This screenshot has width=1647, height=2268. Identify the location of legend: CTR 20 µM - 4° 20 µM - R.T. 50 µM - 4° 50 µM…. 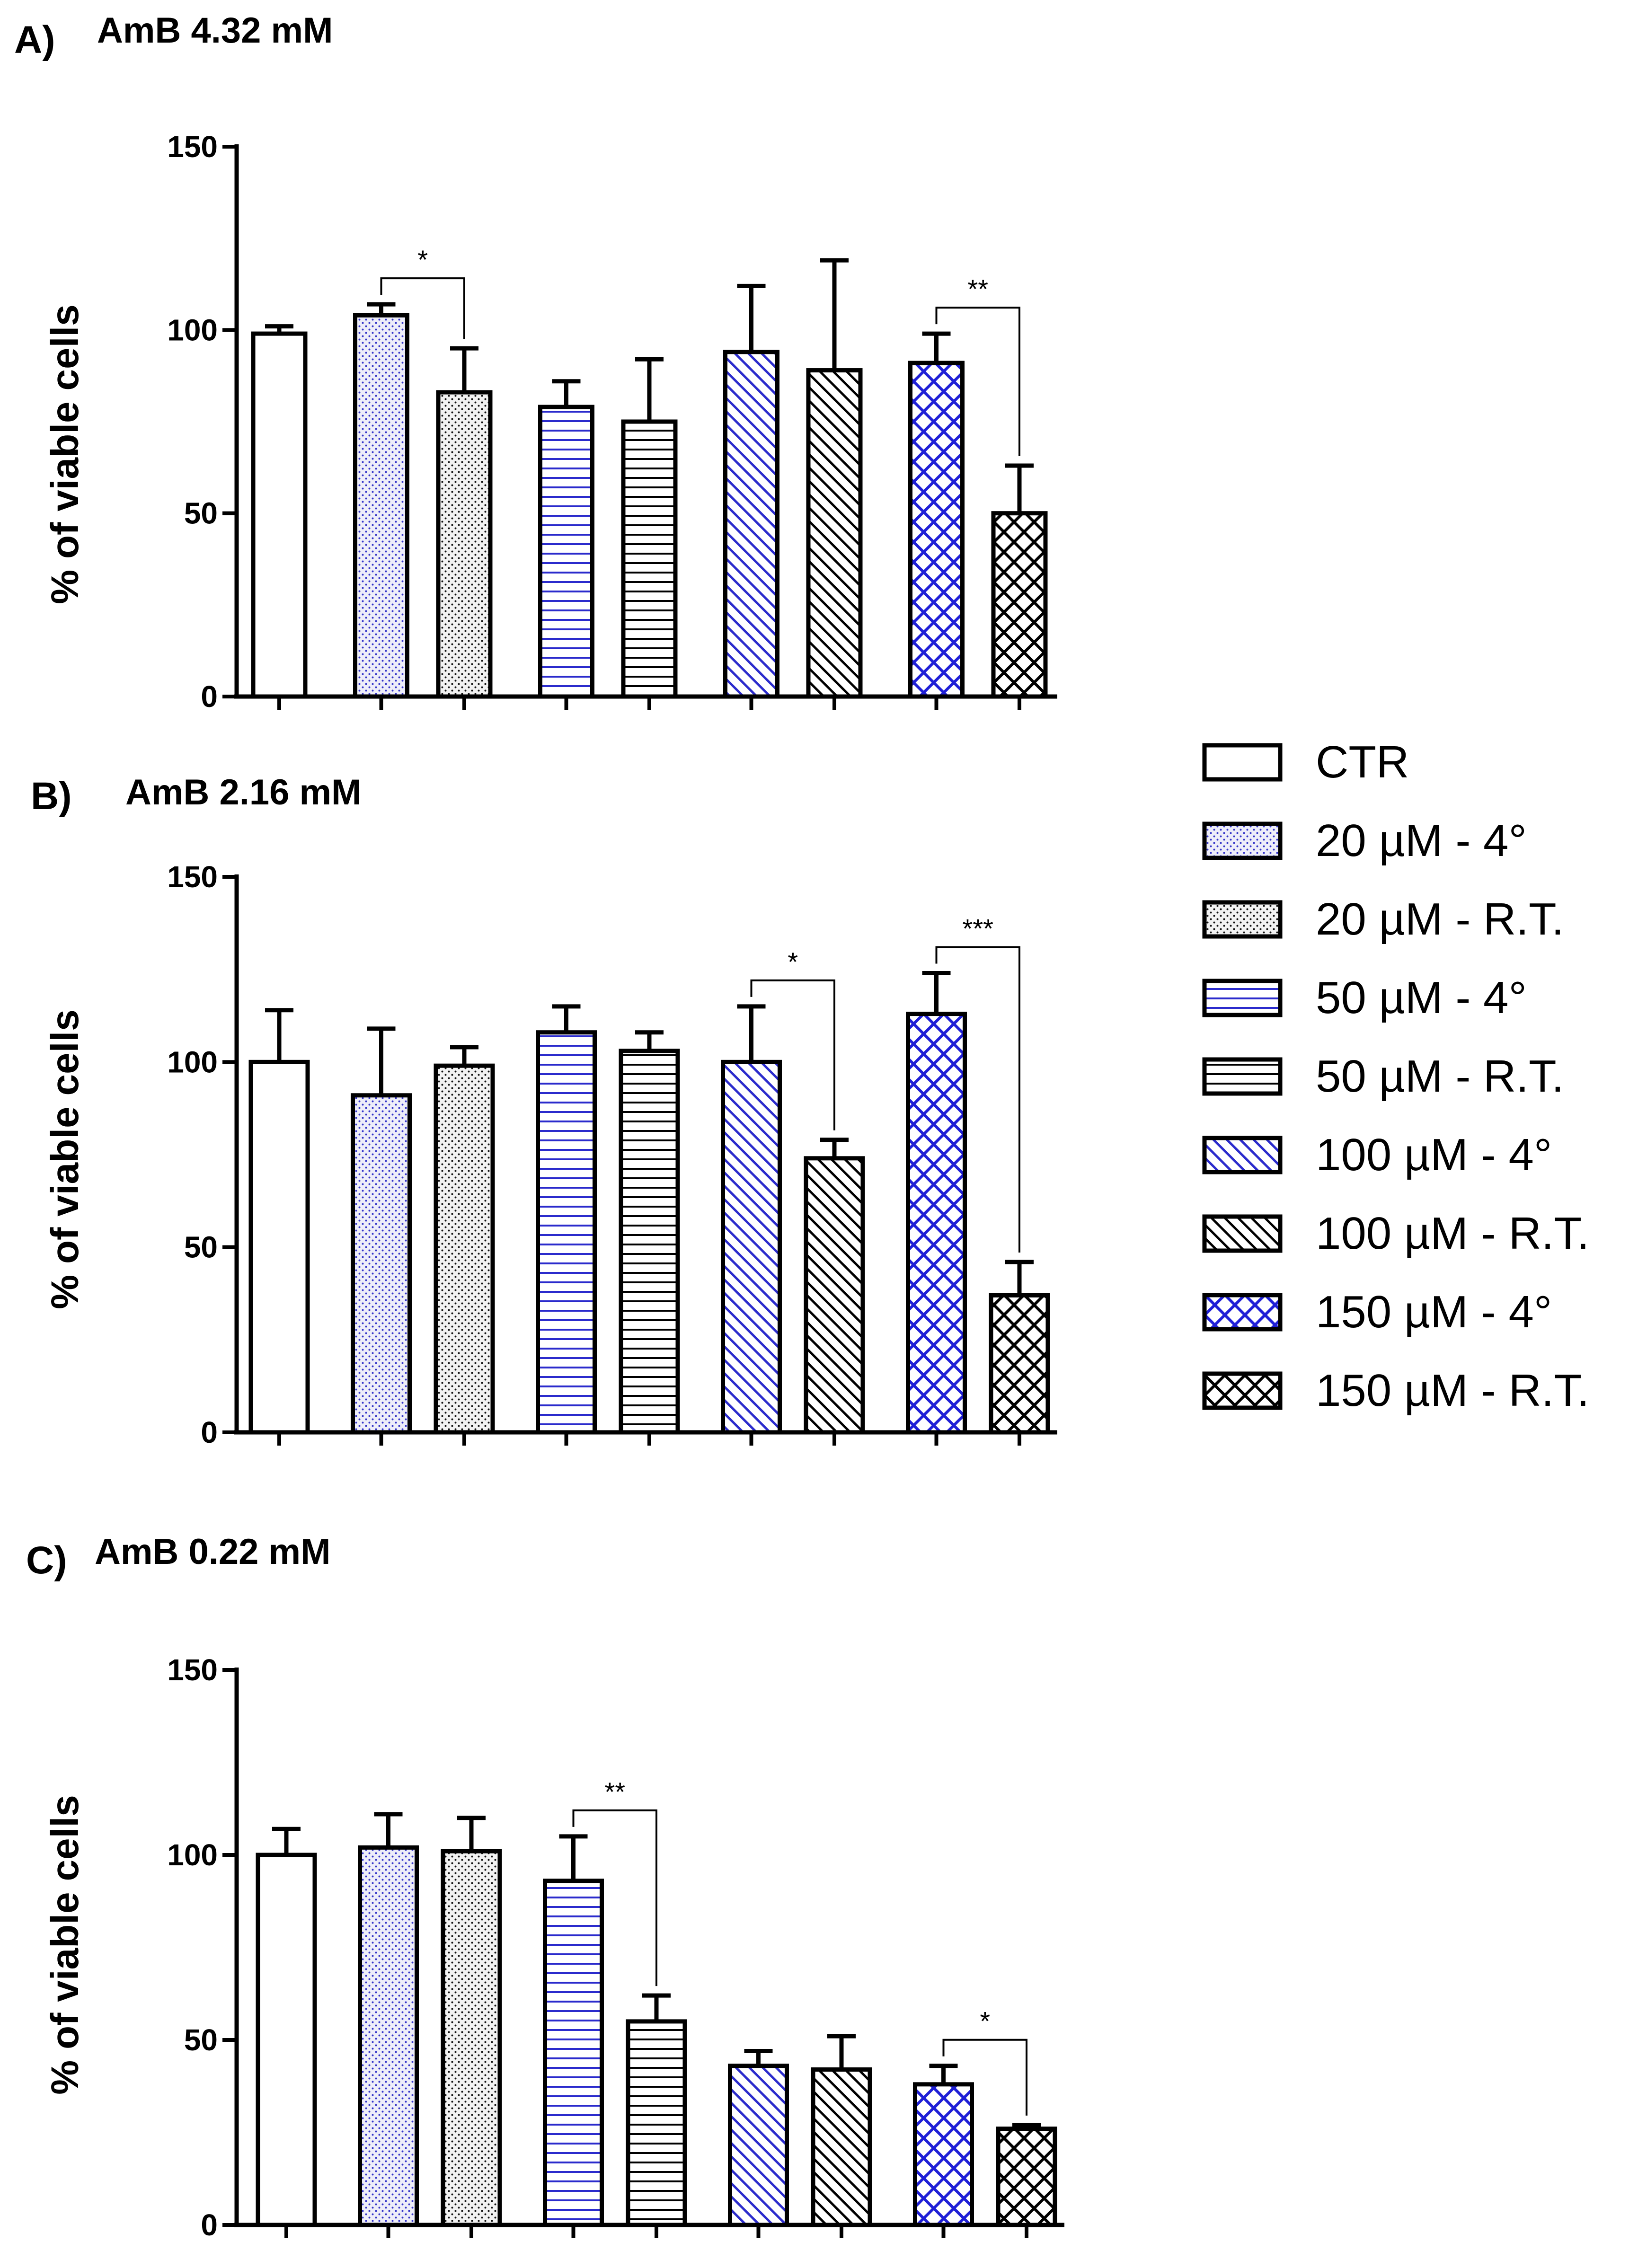
(1395, 1076).